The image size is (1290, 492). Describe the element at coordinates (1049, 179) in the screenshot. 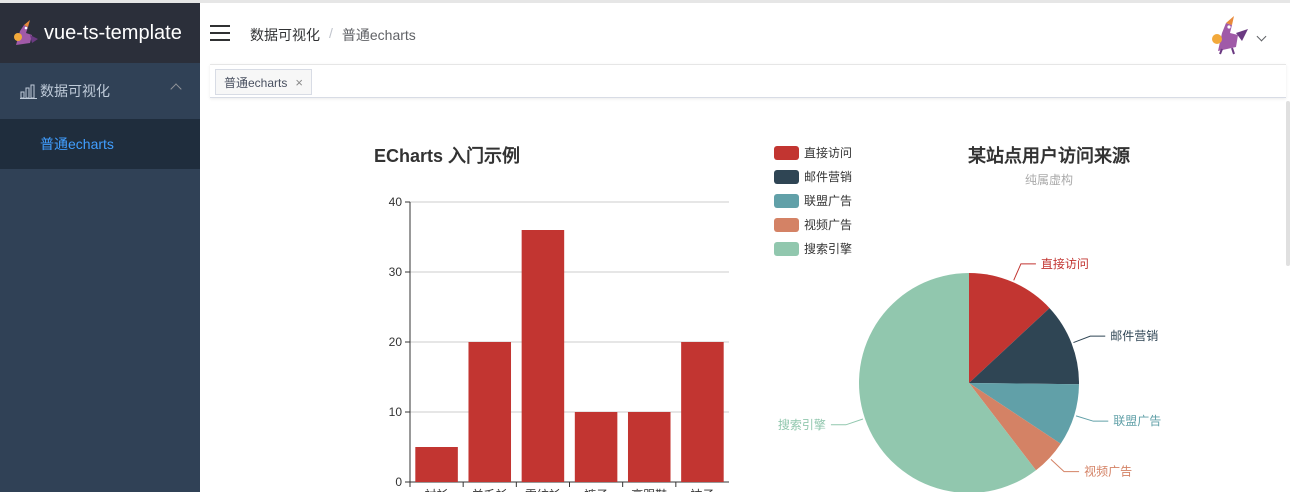

I see `pie-chart-subtitle: 纯属虚构` at that location.